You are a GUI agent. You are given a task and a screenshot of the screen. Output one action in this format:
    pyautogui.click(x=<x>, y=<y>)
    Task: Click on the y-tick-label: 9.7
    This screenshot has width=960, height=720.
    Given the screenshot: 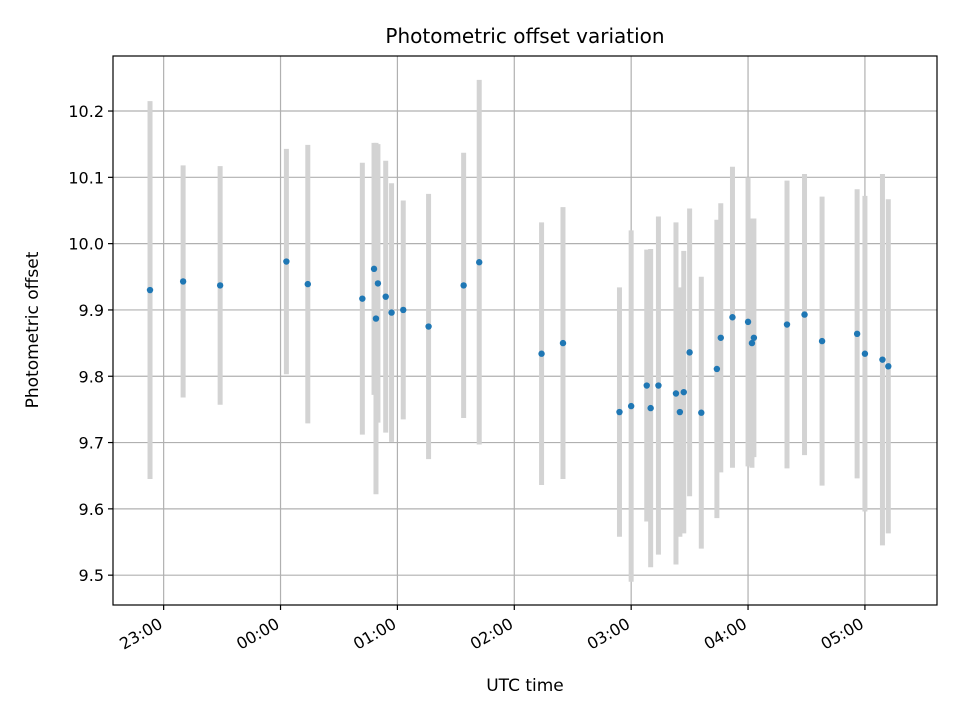 What is the action you would take?
    pyautogui.click(x=91, y=443)
    